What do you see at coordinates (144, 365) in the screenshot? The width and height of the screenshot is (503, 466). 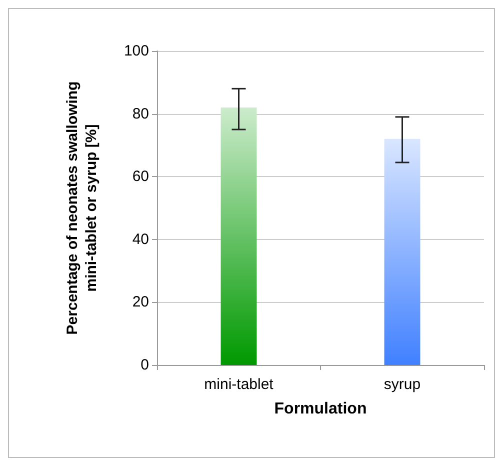 I see `y-tick-label: 0` at bounding box center [144, 365].